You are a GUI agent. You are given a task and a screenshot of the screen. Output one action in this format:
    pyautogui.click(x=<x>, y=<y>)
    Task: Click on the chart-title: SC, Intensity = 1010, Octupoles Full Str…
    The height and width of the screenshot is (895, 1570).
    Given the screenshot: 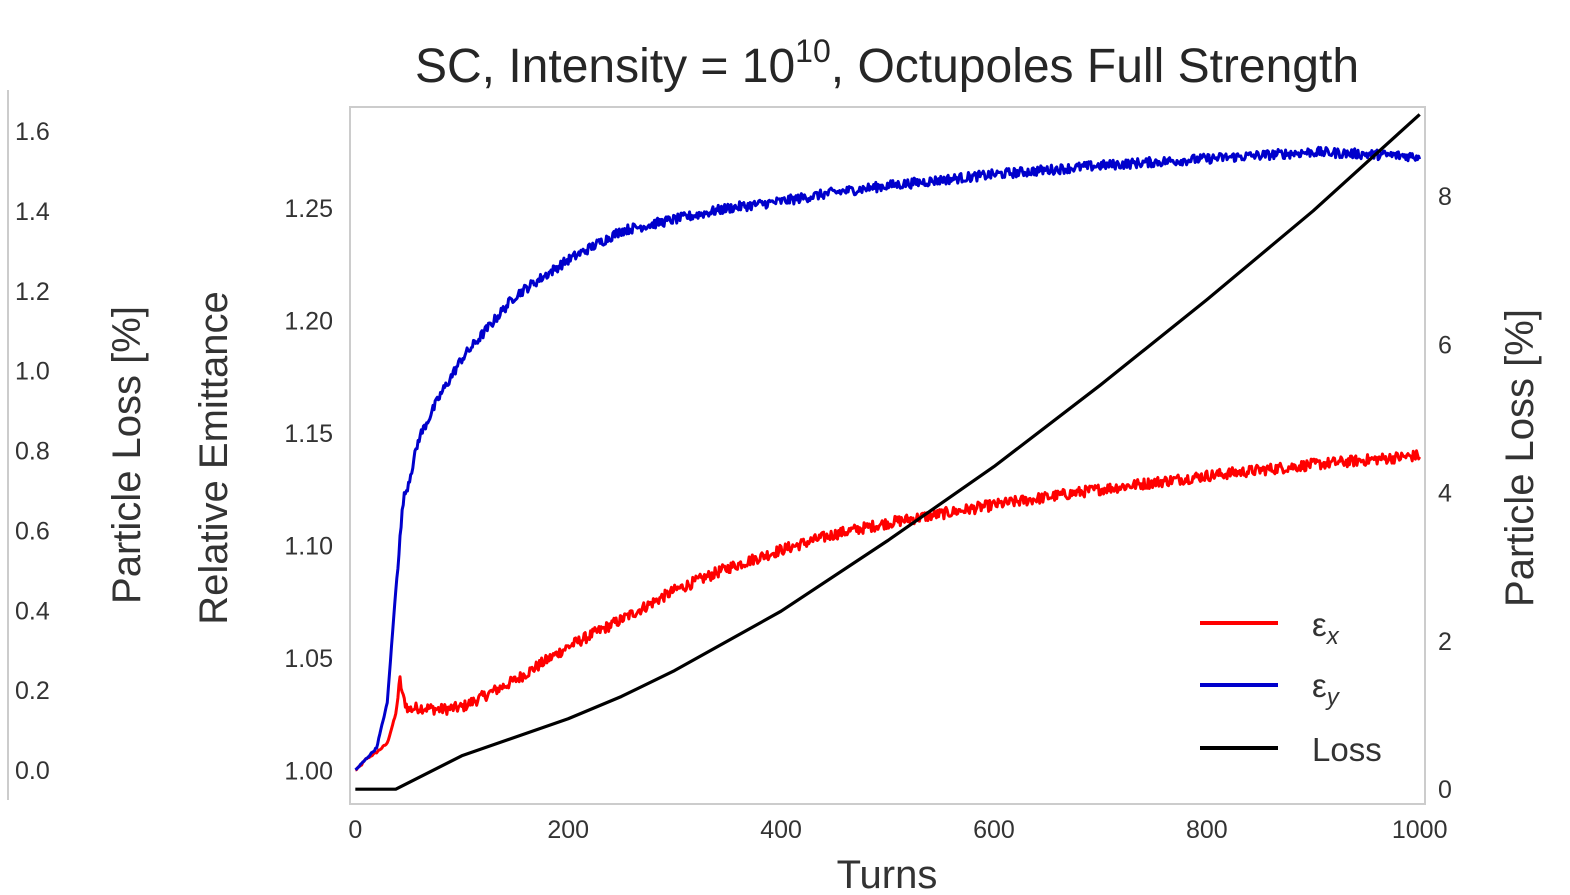 What is the action you would take?
    pyautogui.click(x=887, y=63)
    